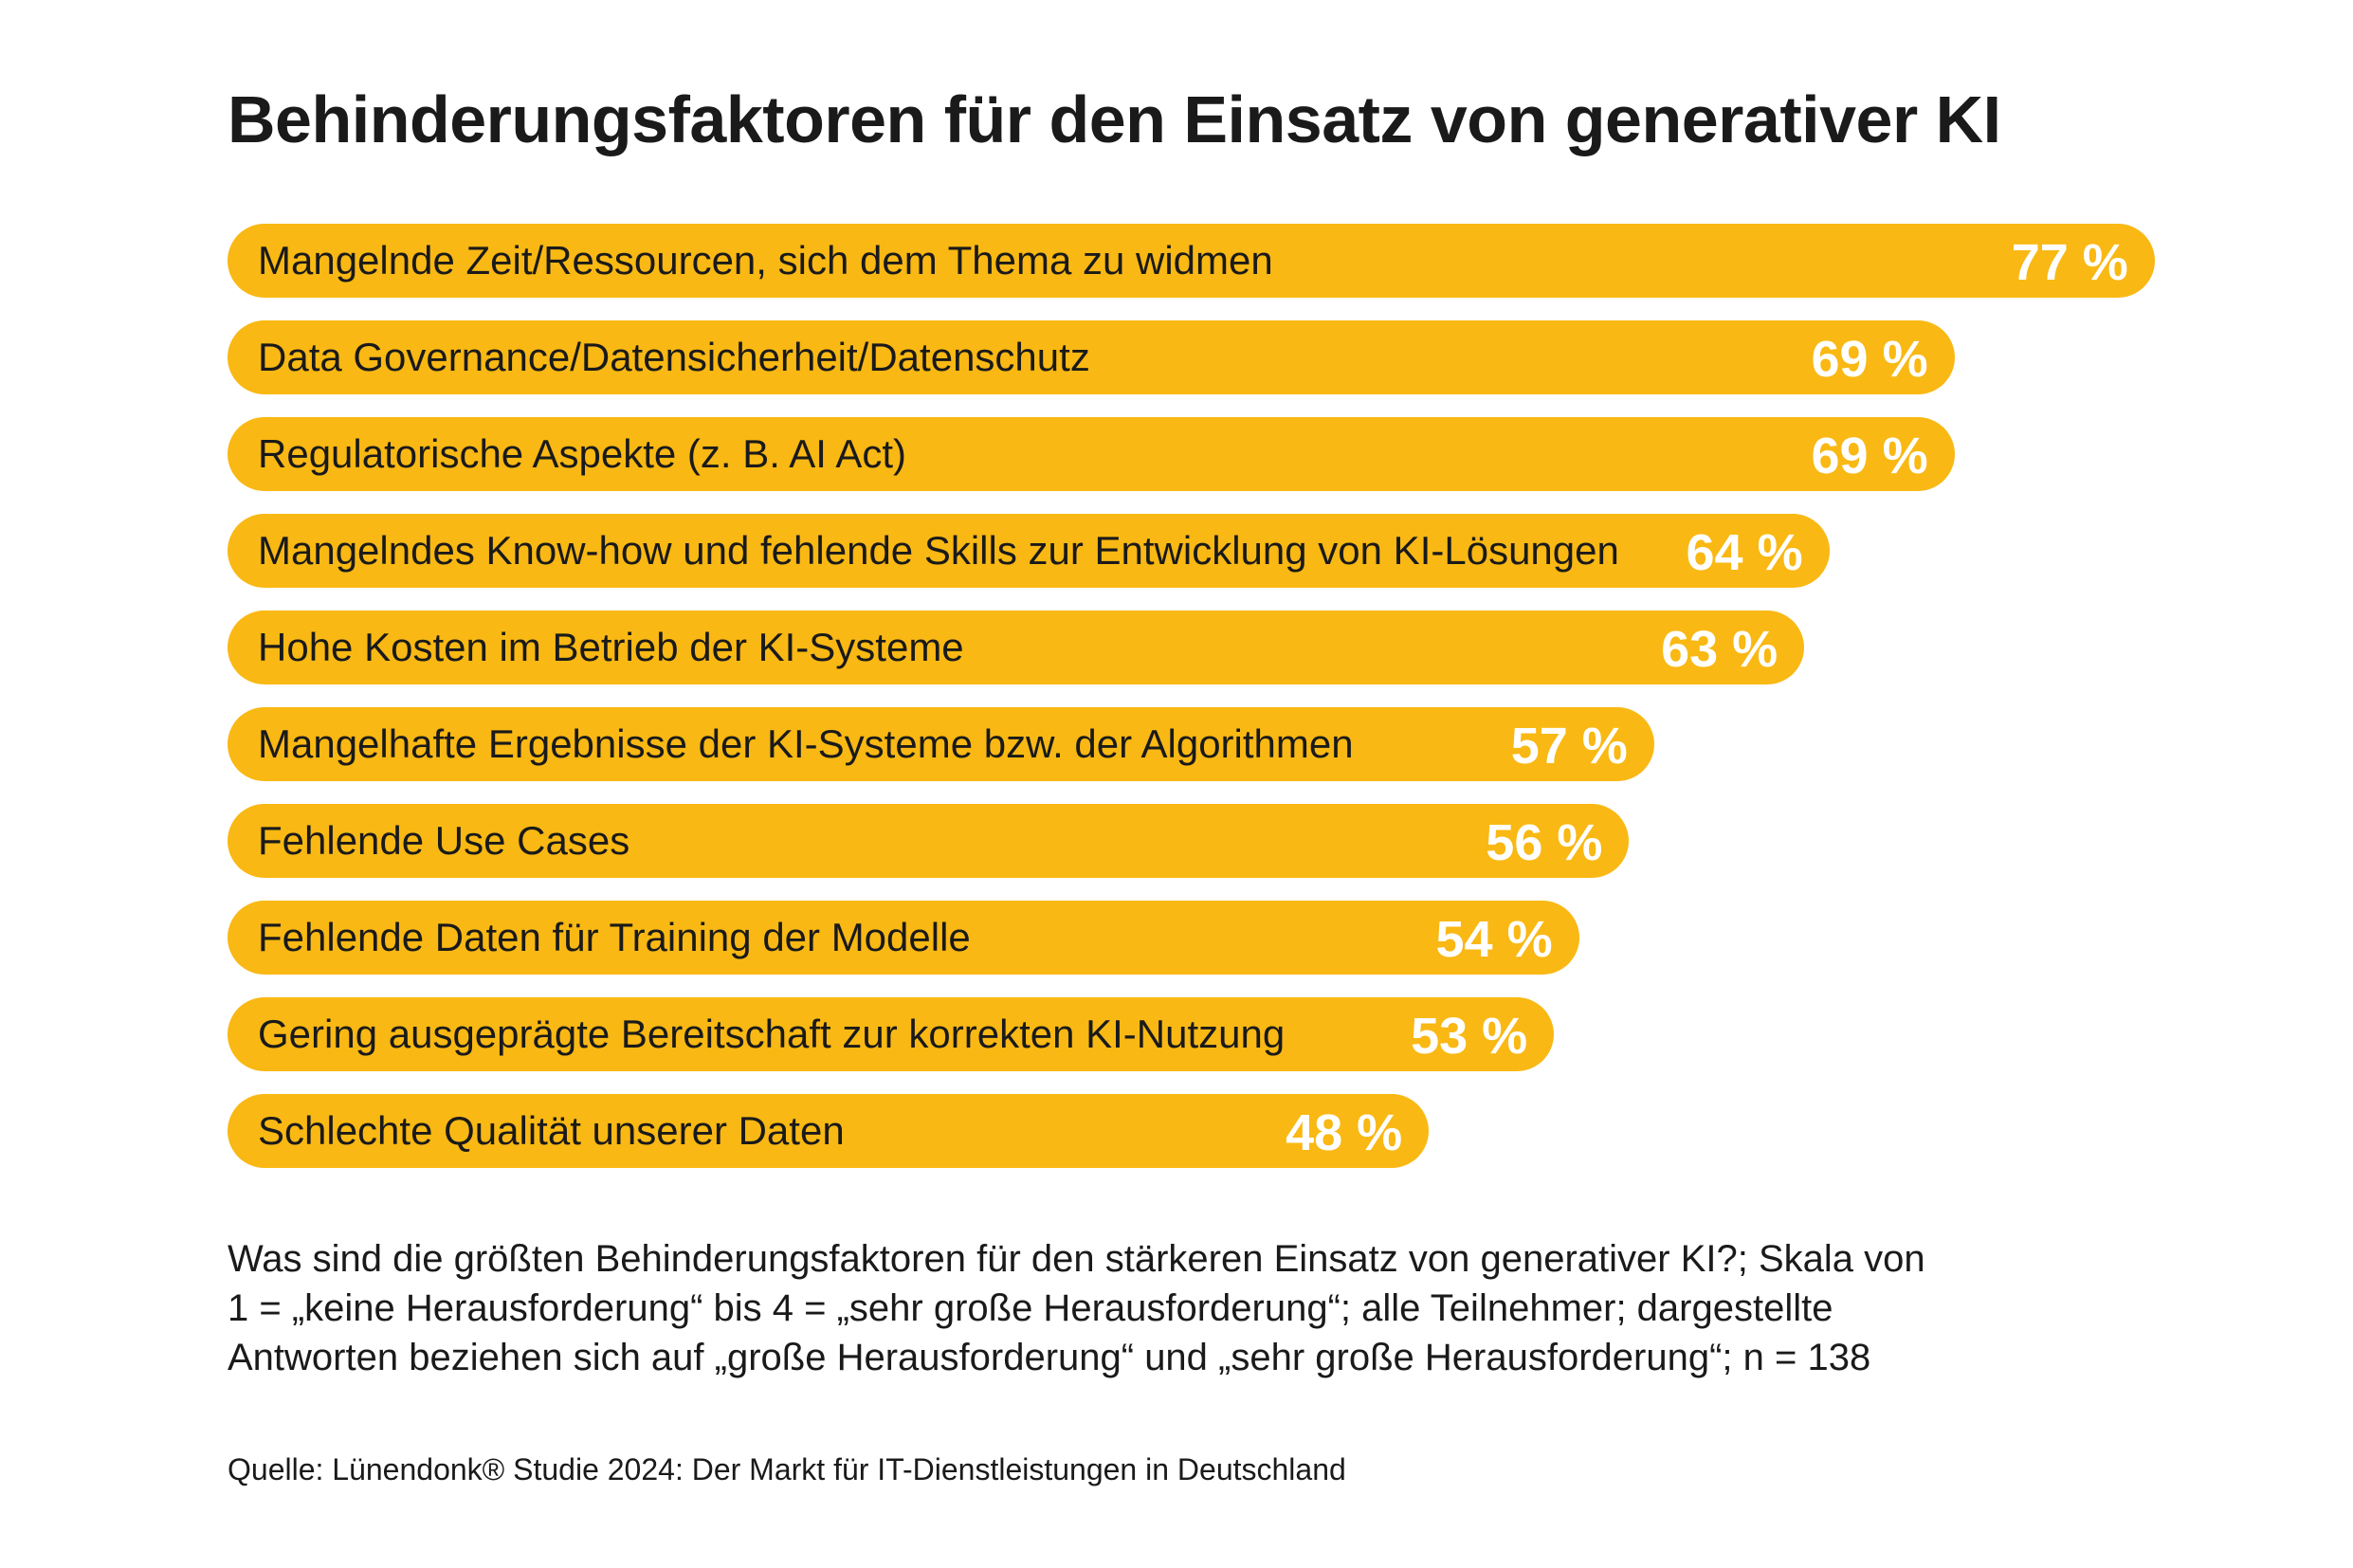 The image size is (2353, 1568). I want to click on bar-value-label: 63 %, so click(1719, 649).